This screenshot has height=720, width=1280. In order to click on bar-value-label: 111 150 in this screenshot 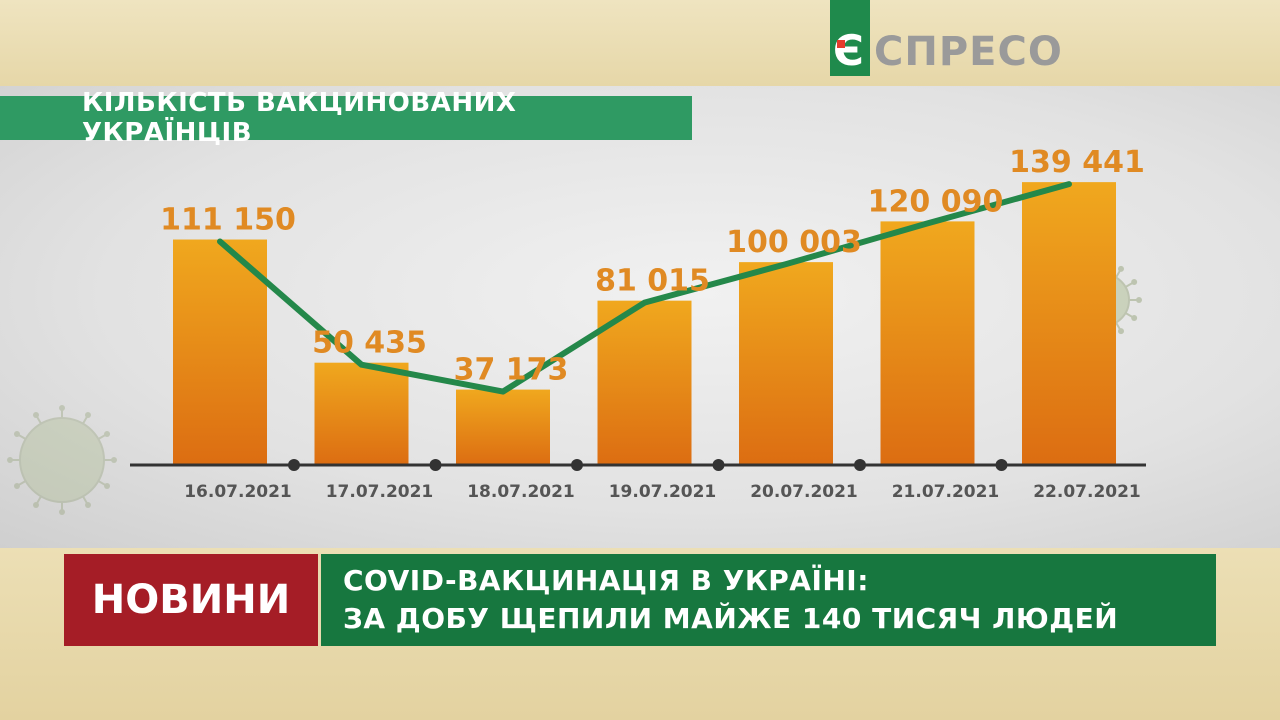, I will do `click(228, 220)`.